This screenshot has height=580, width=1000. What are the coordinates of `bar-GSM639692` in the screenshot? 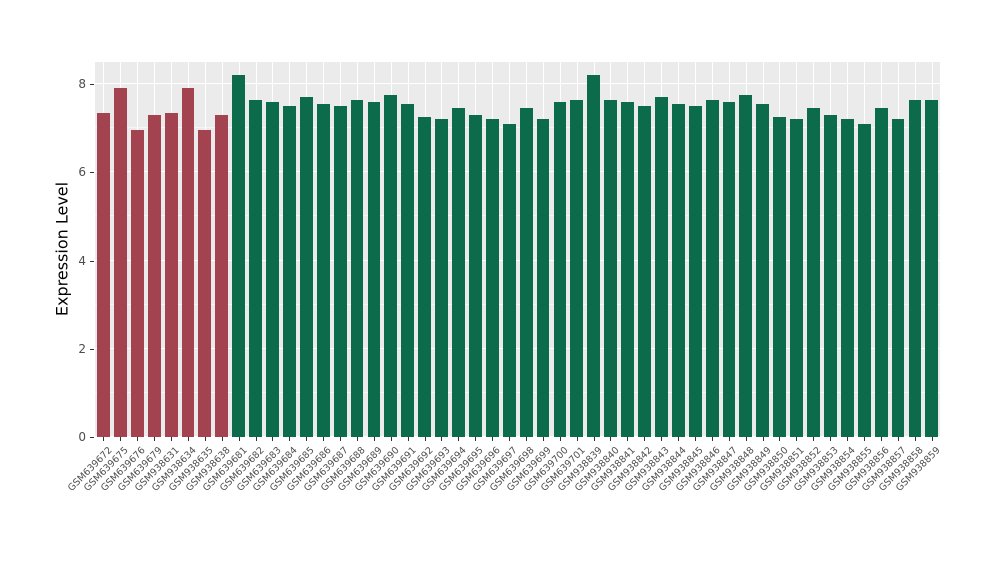 It's located at (425, 277).